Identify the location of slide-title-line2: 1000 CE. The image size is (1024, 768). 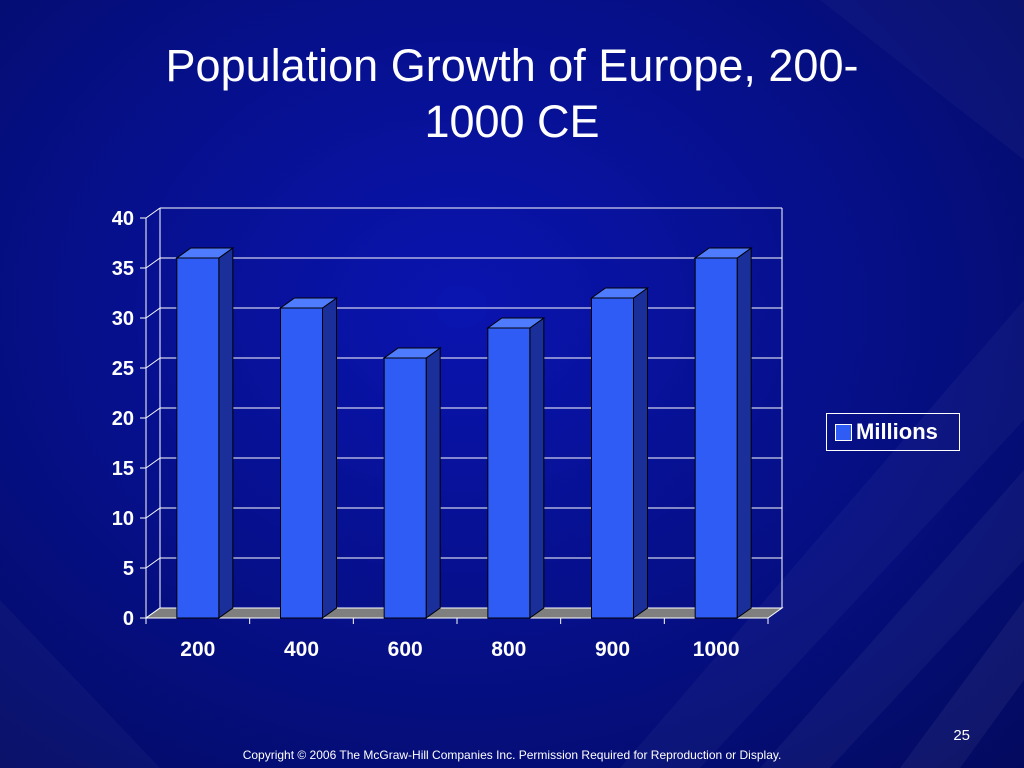
(512, 121).